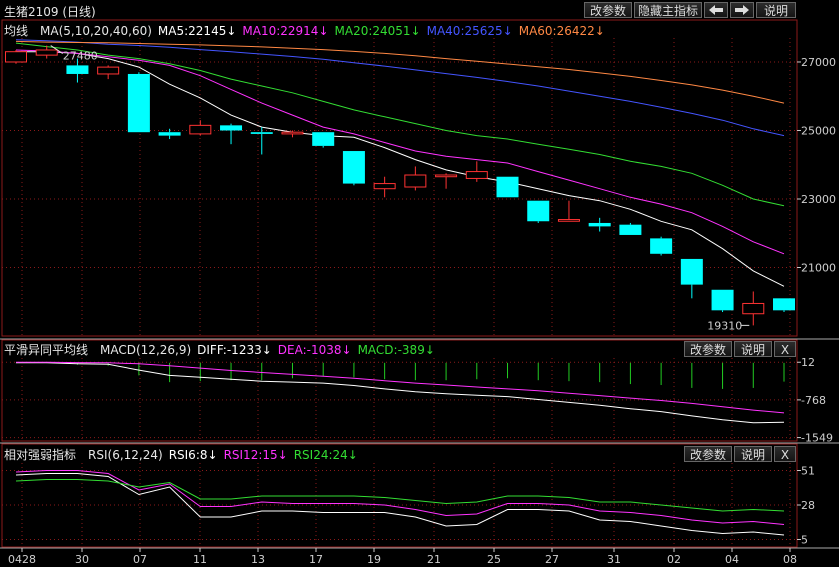 The height and width of the screenshot is (567, 839). I want to click on ma-legend-item: MA20:24051↓, so click(377, 31).